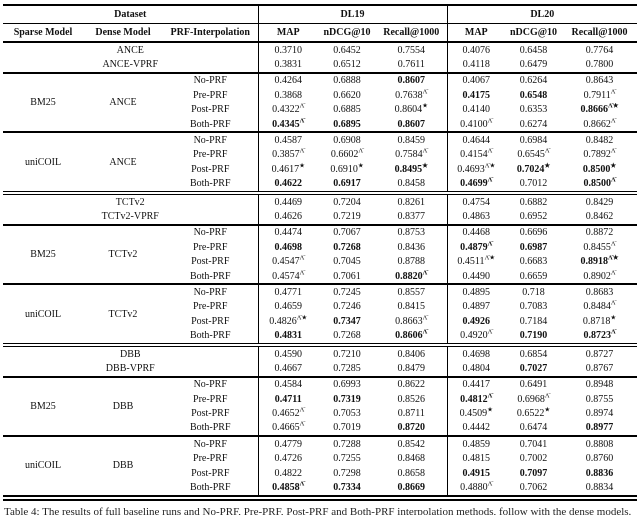 This screenshot has height=515, width=640. Describe the element at coordinates (600, 139) in the screenshot. I see `metric-cell: 0.8482` at that location.